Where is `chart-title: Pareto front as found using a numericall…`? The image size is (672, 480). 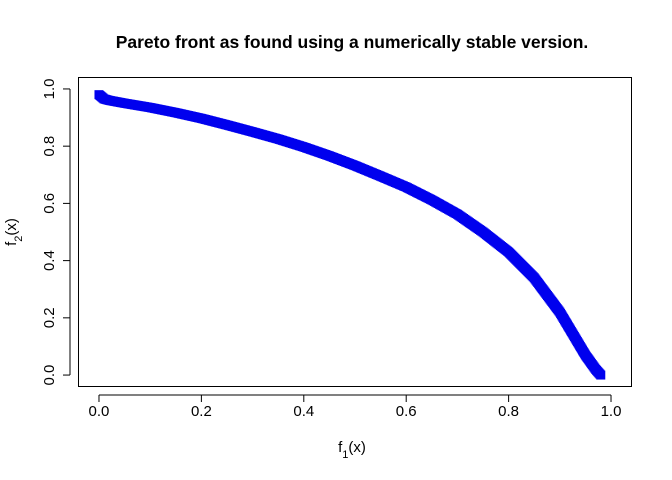
chart-title: Pareto front as found using a numericall… is located at coordinates (352, 42).